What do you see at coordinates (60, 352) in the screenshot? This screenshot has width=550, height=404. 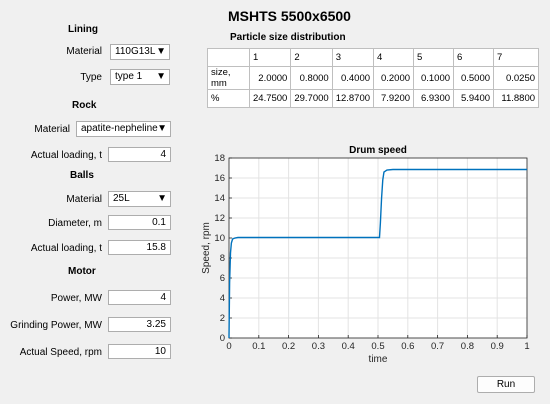 I see `motor-speed-label: Actual Speed, rpm` at bounding box center [60, 352].